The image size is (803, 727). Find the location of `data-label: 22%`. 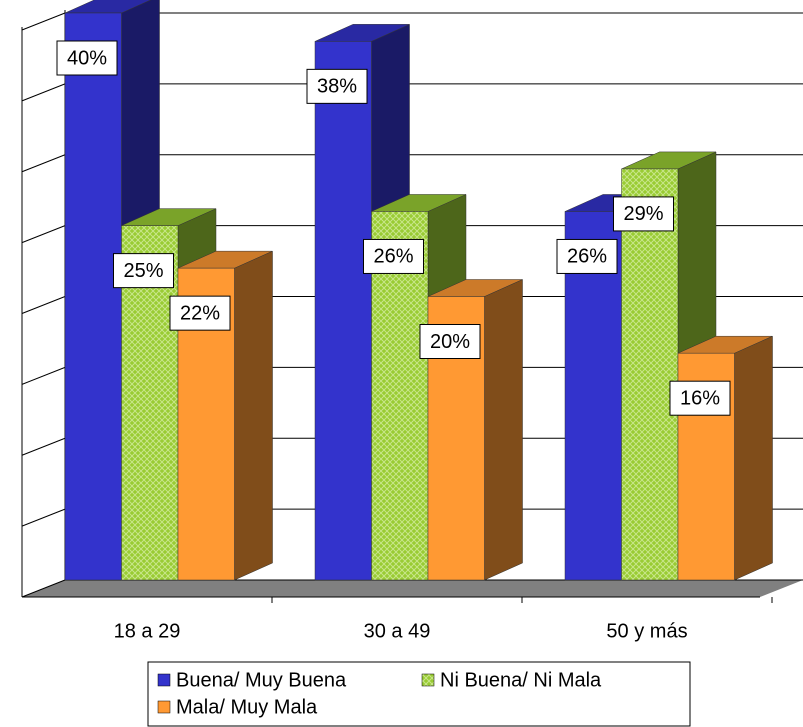

data-label: 22% is located at coordinates (200, 313).